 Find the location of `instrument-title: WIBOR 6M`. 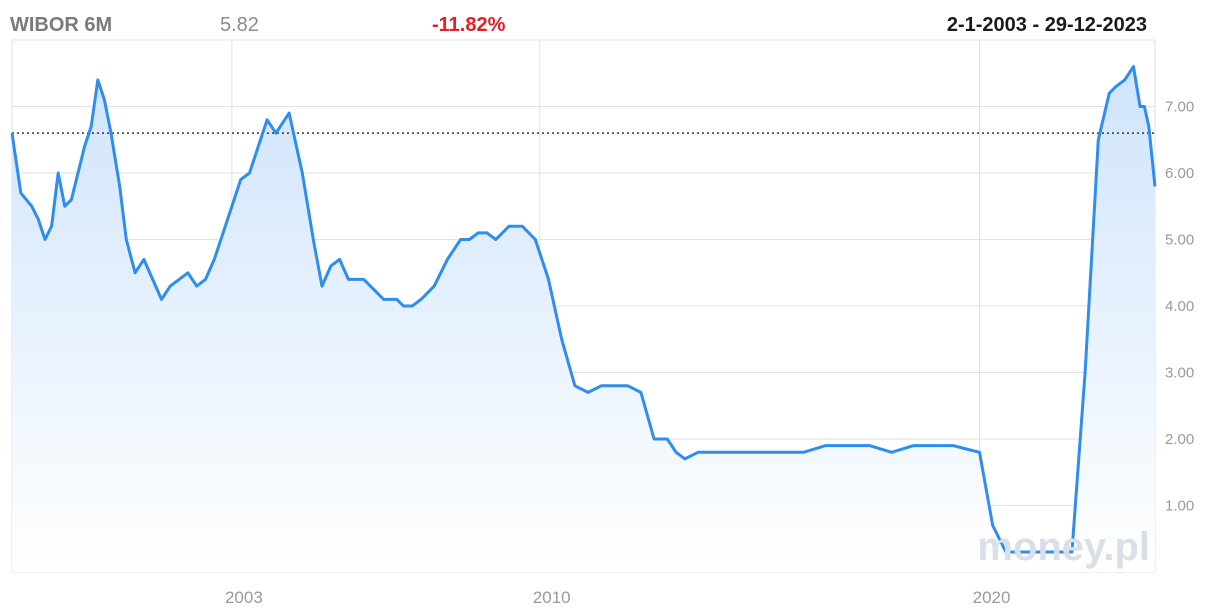

instrument-title: WIBOR 6M is located at coordinates (61, 25).